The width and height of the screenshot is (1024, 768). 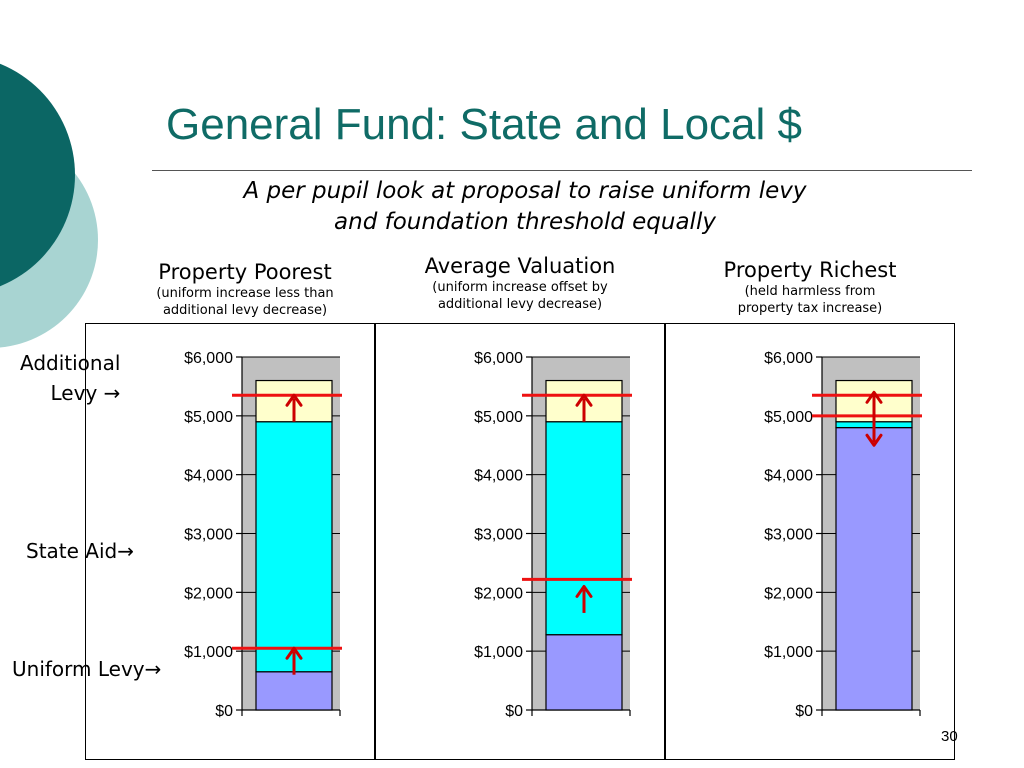 What do you see at coordinates (804, 711) in the screenshot?
I see `y-tick-label-richest: $0` at bounding box center [804, 711].